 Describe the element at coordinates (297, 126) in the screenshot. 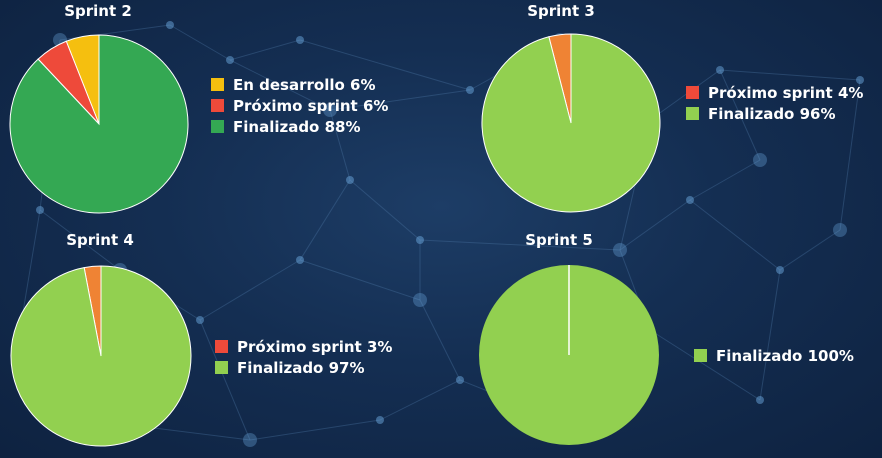

I see `legend-label: Finalizado 88%` at that location.